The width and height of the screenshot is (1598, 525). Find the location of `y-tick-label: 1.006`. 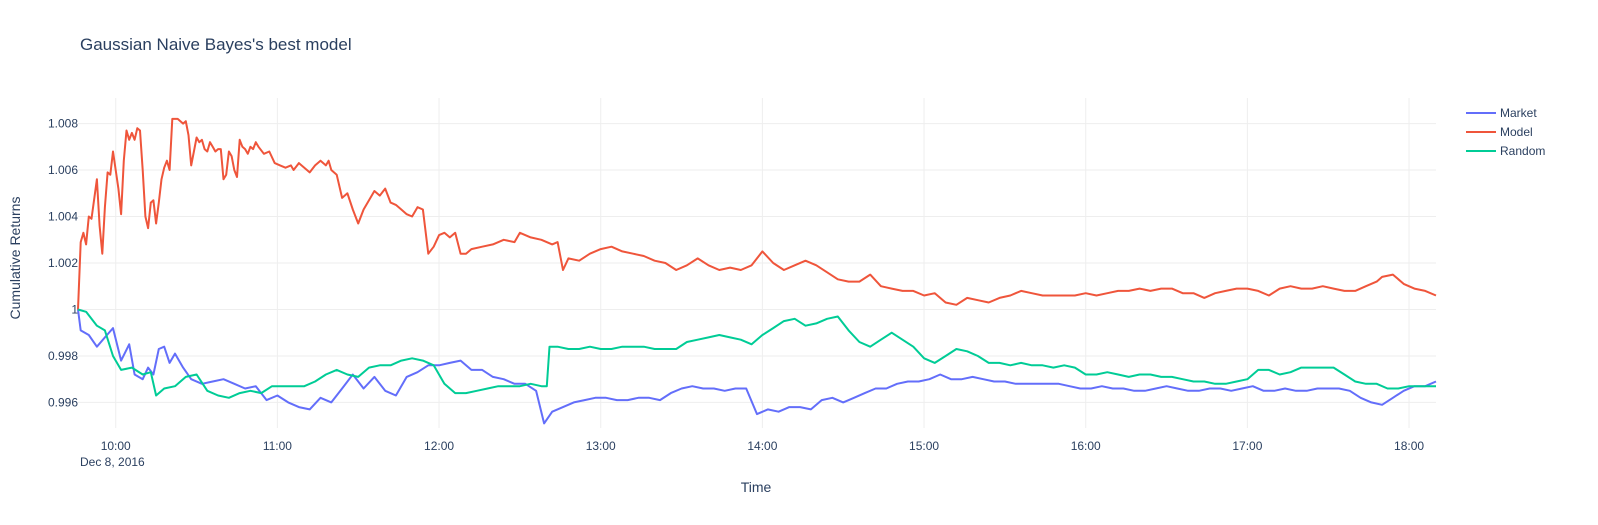

y-tick-label: 1.006 is located at coordinates (63, 170).